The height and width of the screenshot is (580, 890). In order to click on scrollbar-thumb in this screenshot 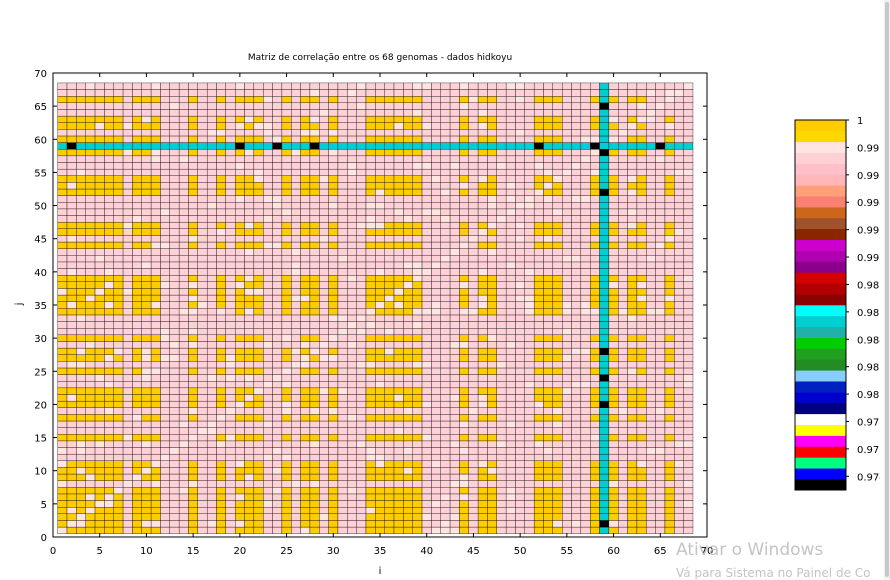, I will do `click(887, 289)`.